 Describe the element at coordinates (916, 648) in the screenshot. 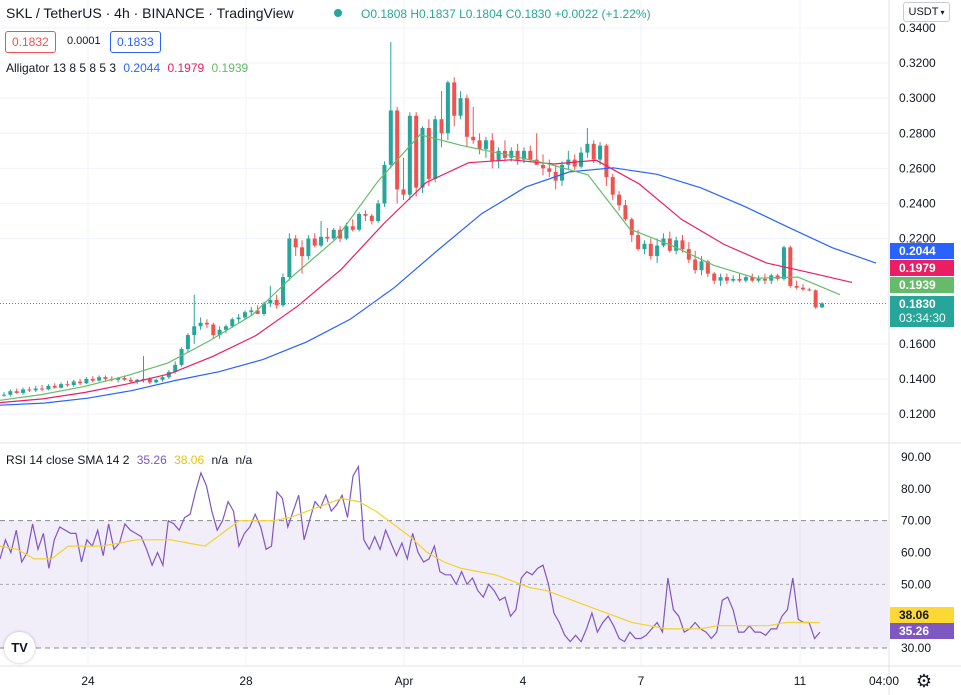

I see `rsi-axis-label: 30.00` at that location.